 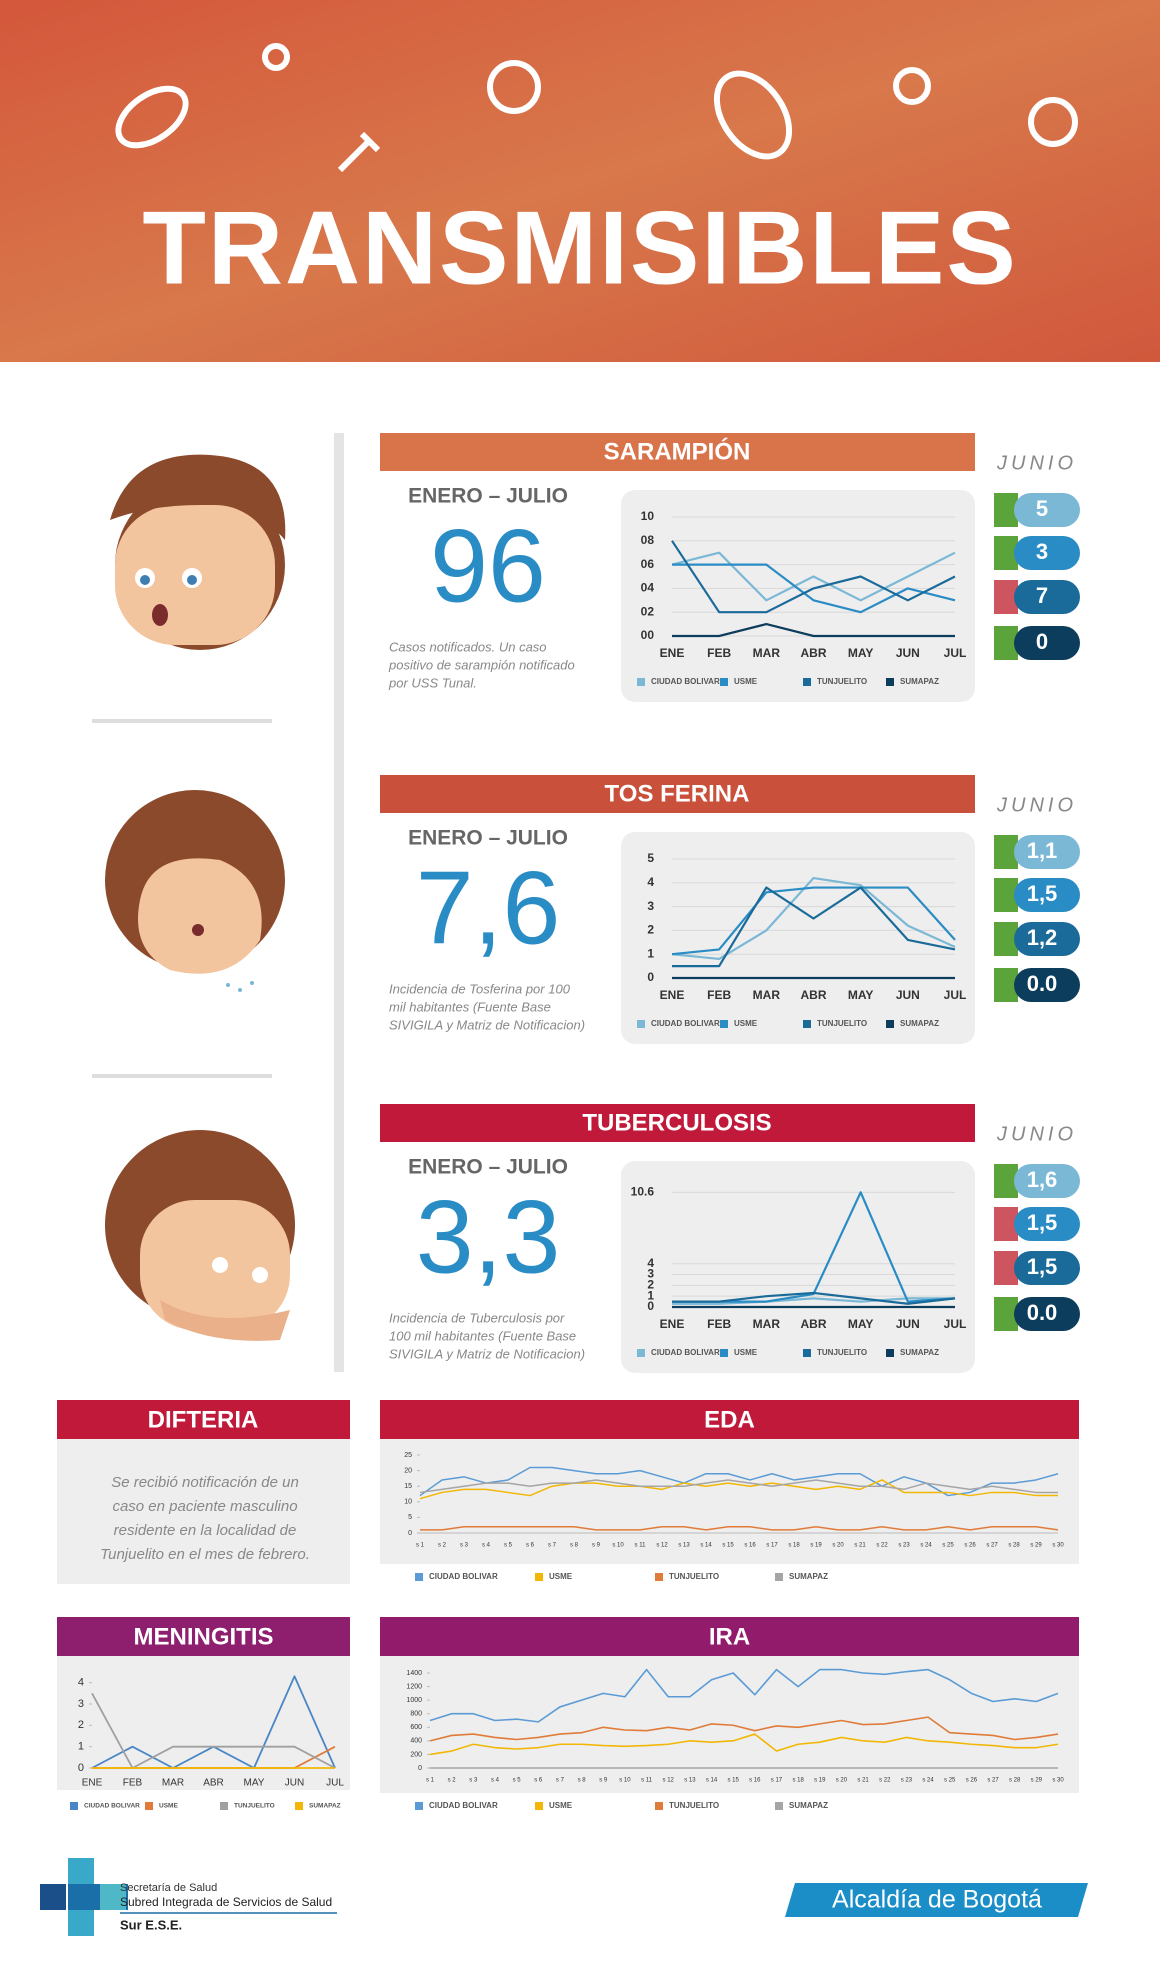 I want to click on y-tick-label: 06, so click(x=648, y=564).